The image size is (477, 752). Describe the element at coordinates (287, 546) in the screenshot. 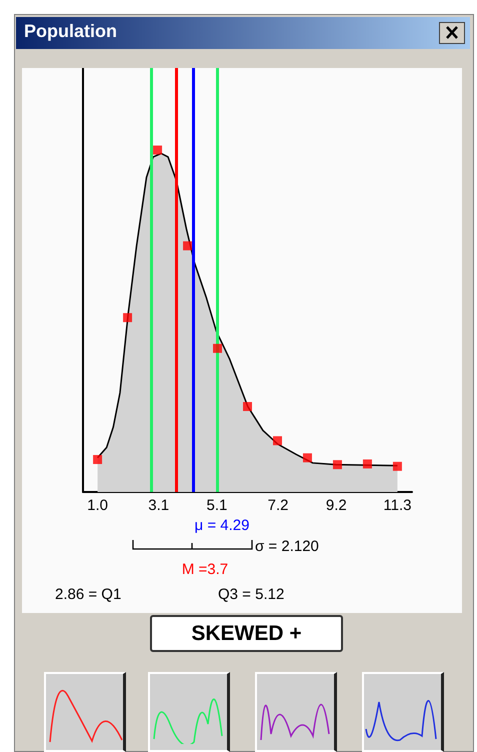

I see `text: σ = 2.120` at that location.